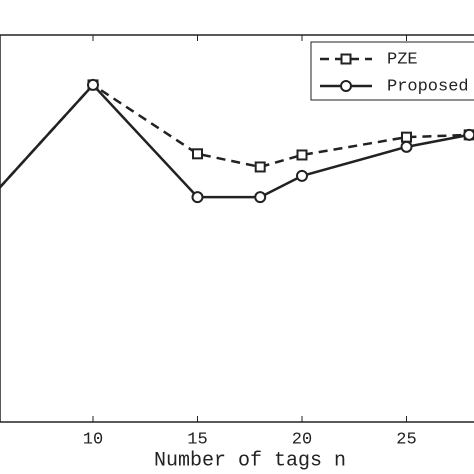 This screenshot has width=474, height=474. I want to click on legend-box, so click(392, 71).